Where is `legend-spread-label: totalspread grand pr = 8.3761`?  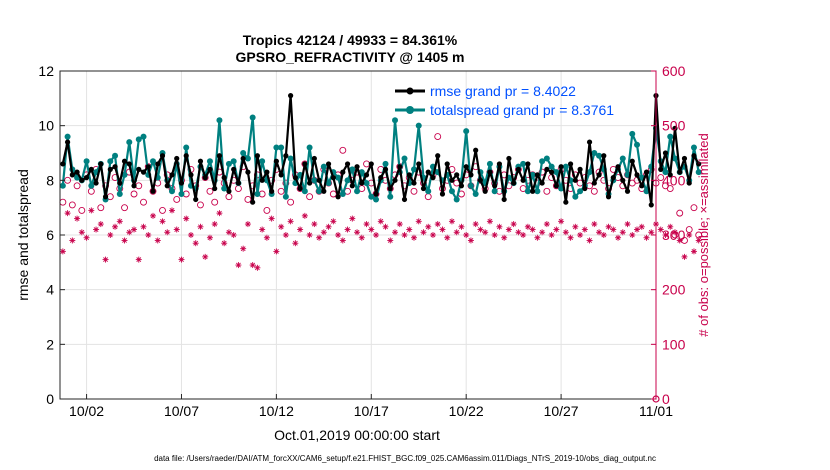 legend-spread-label: totalspread grand pr = 8.3761 is located at coordinates (522, 110).